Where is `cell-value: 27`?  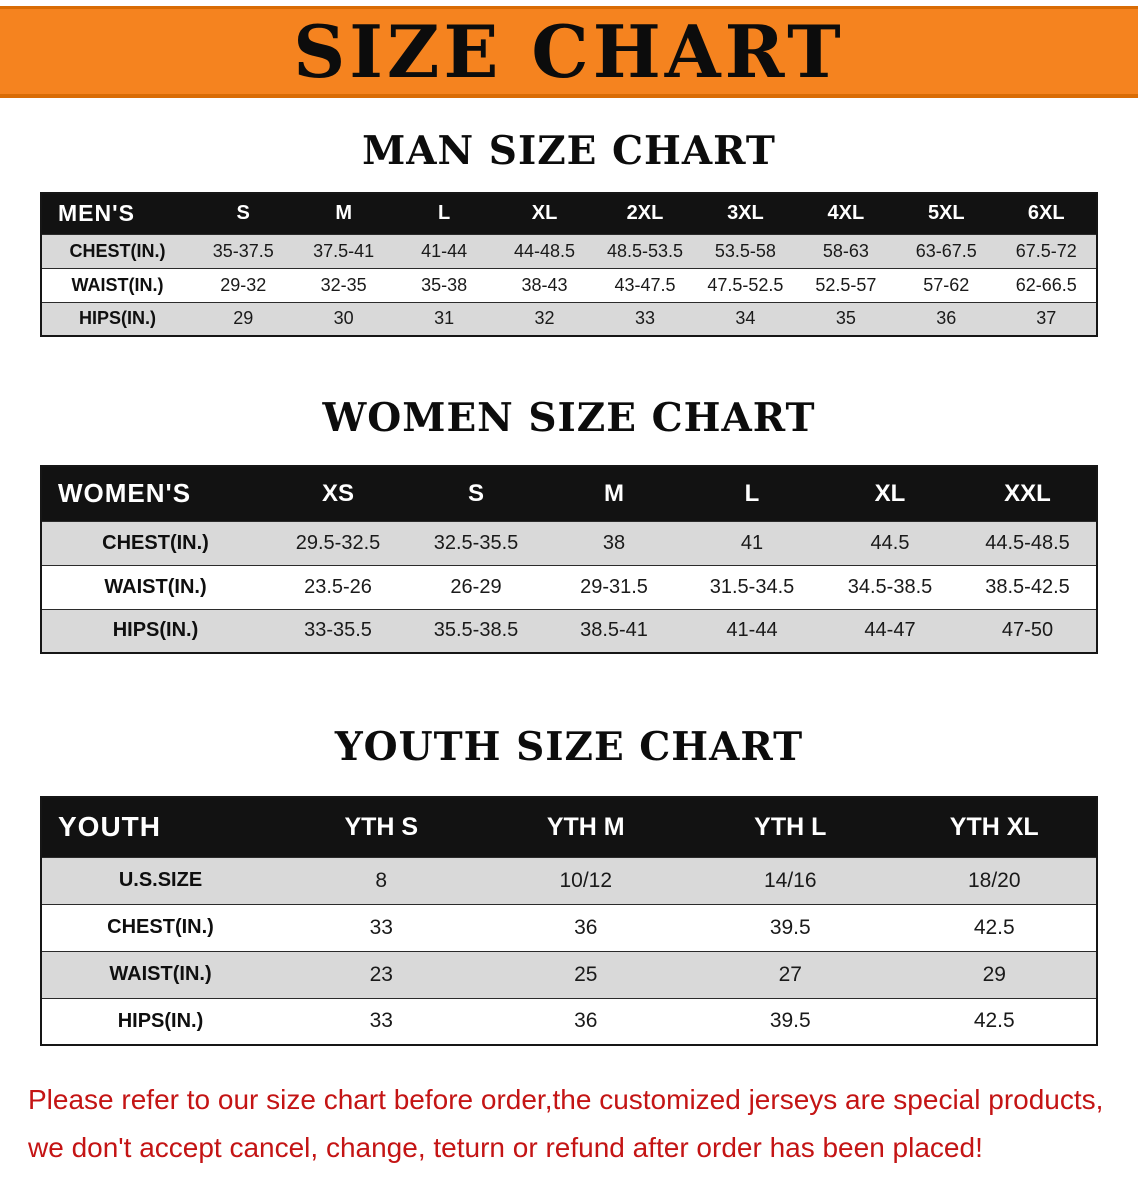
cell-value: 27 is located at coordinates (790, 974).